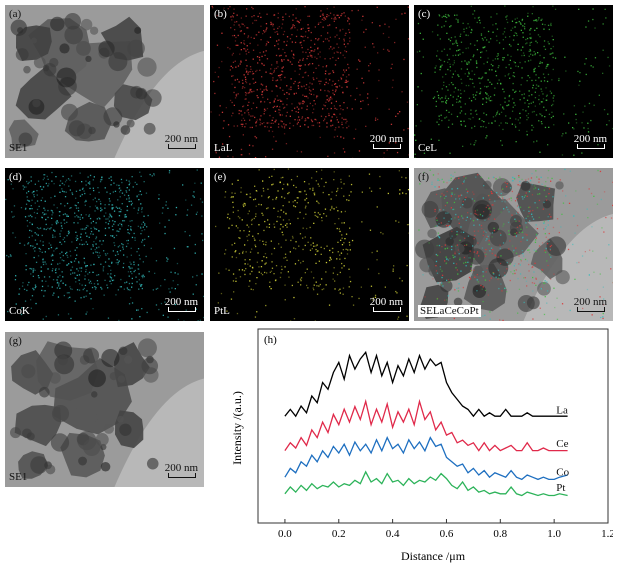 This screenshot has height=567, width=617. Describe the element at coordinates (424, 14) in the screenshot. I see `panel-c-tag: (c)` at that location.